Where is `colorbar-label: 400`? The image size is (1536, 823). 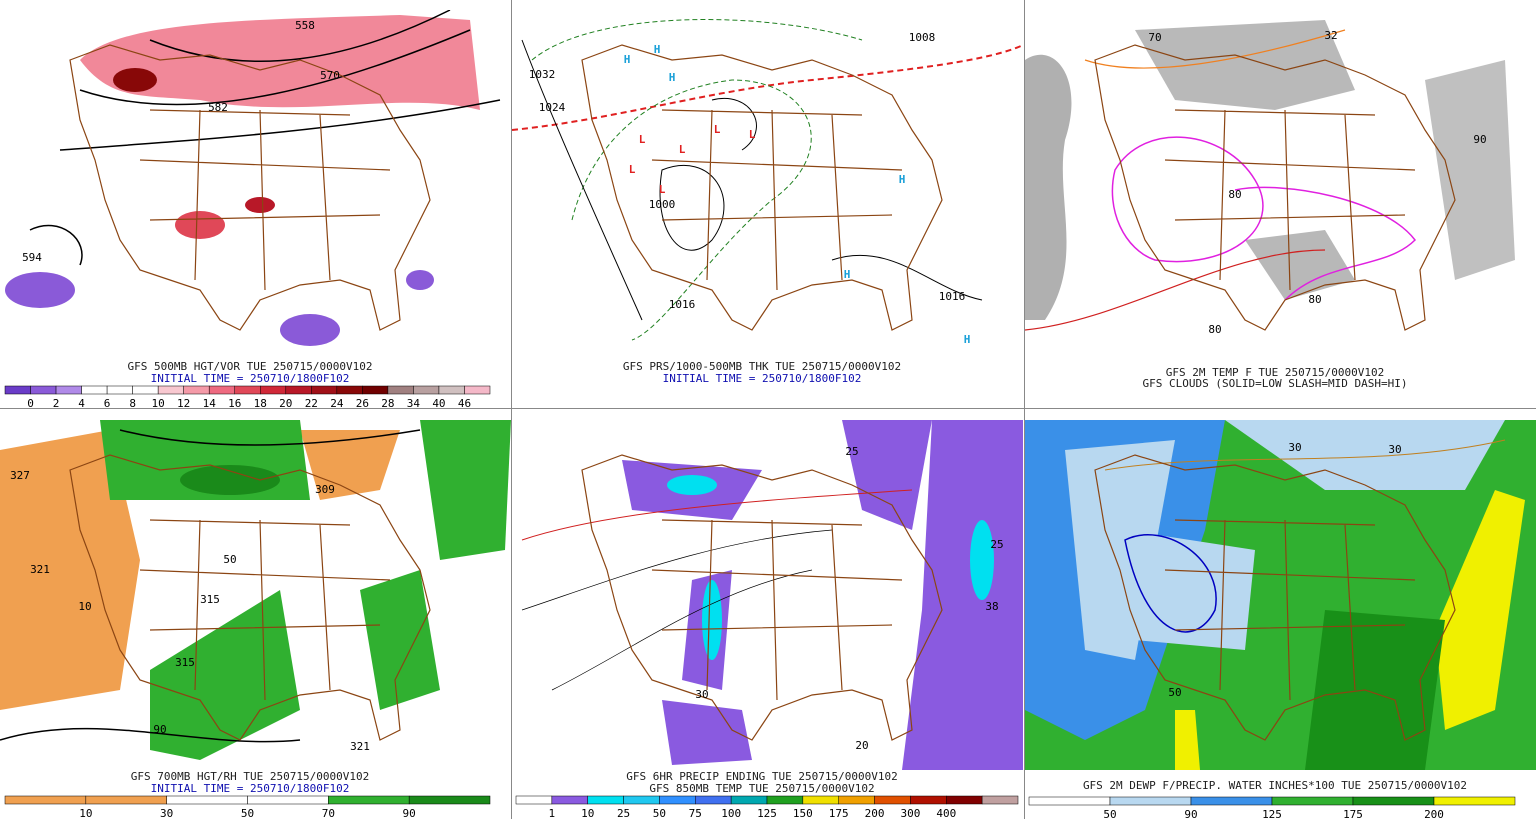
colorbar-label: 400 is located at coordinates (946, 813).